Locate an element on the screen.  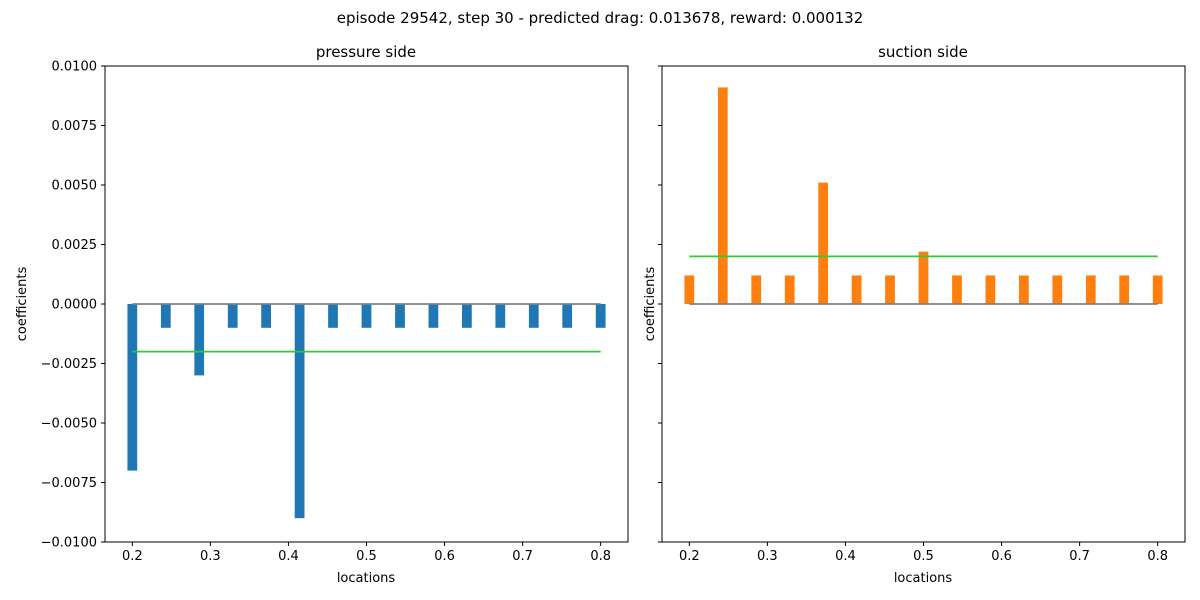
suction-side-y-ticks is located at coordinates (660, 304).